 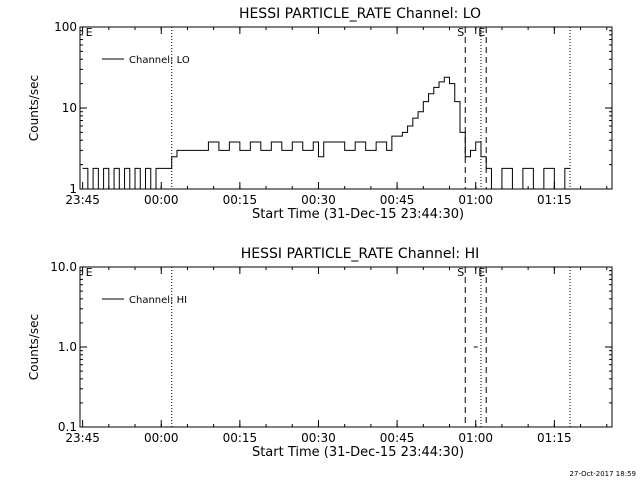 I want to click on chart-title: HESSI PARTICLE_RATE Channel: LO, so click(x=360, y=14).